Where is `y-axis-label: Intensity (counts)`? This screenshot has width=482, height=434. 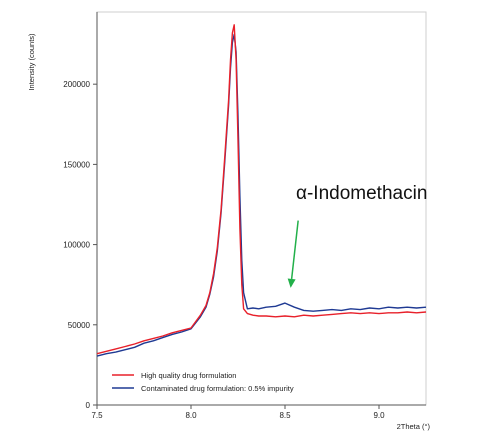
y-axis-label: Intensity (counts) is located at coordinates (31, 62).